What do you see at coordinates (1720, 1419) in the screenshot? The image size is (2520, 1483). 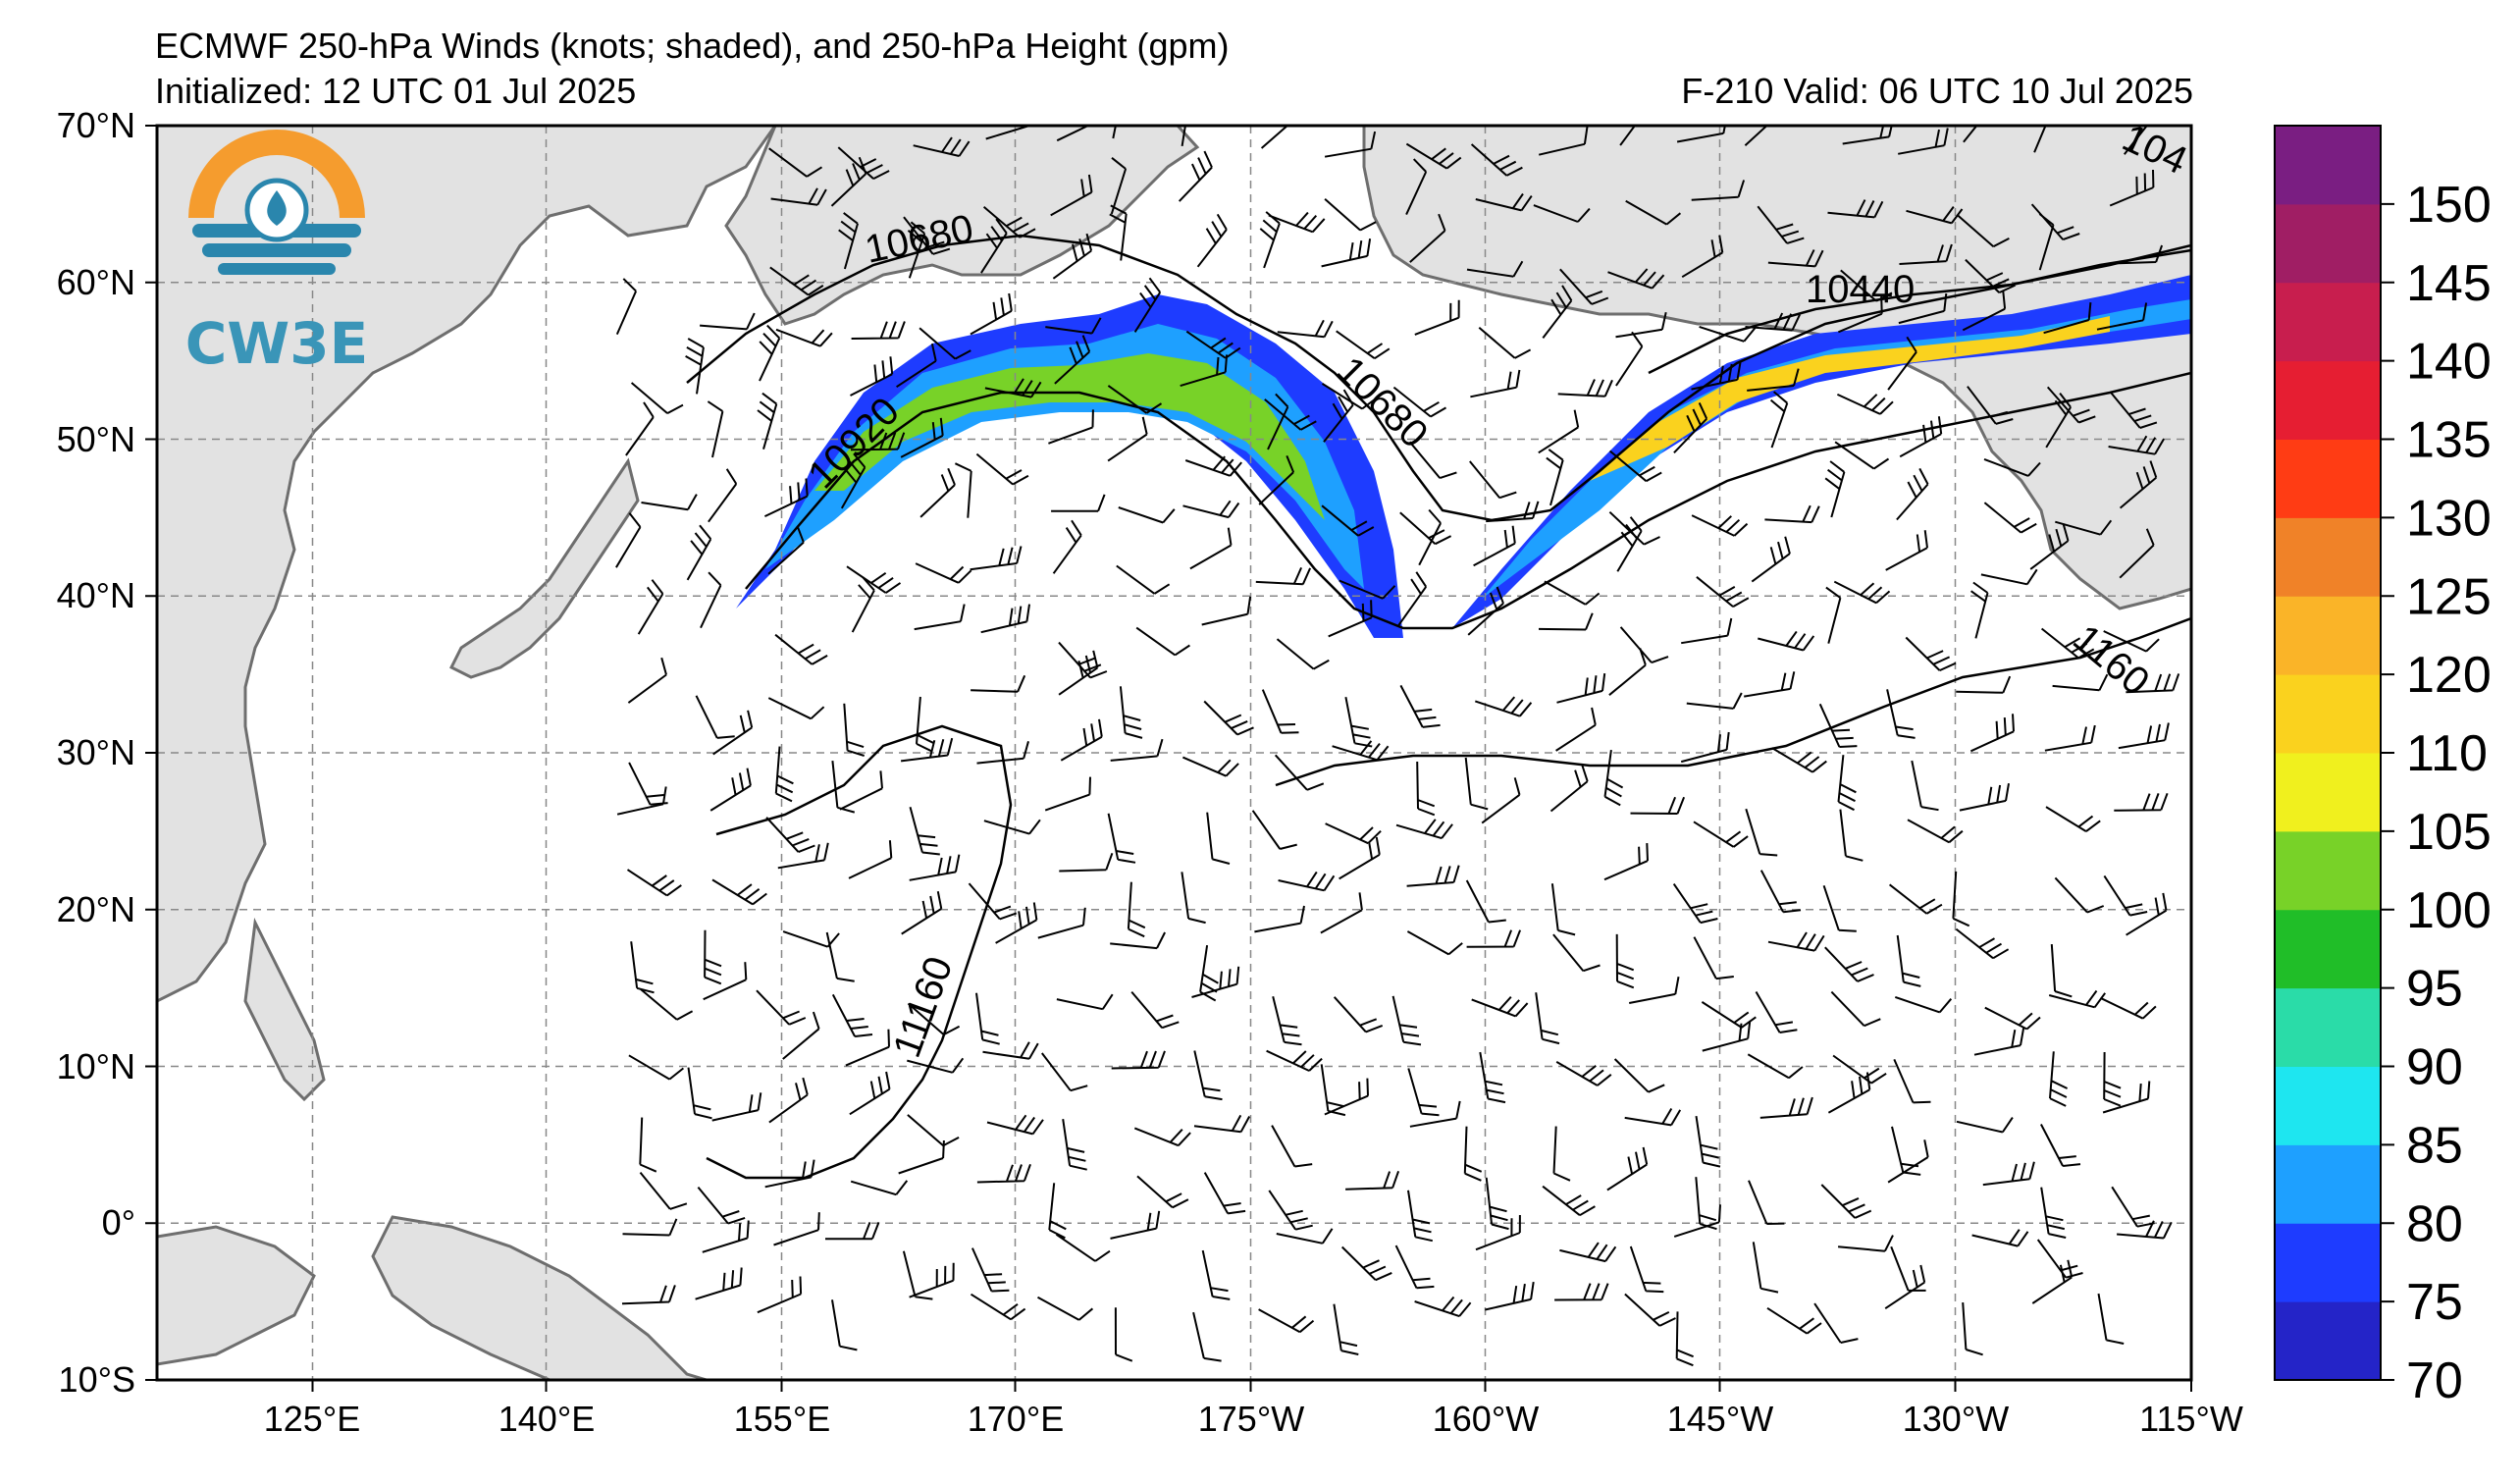 I see `lon-label: 145°W` at bounding box center [1720, 1419].